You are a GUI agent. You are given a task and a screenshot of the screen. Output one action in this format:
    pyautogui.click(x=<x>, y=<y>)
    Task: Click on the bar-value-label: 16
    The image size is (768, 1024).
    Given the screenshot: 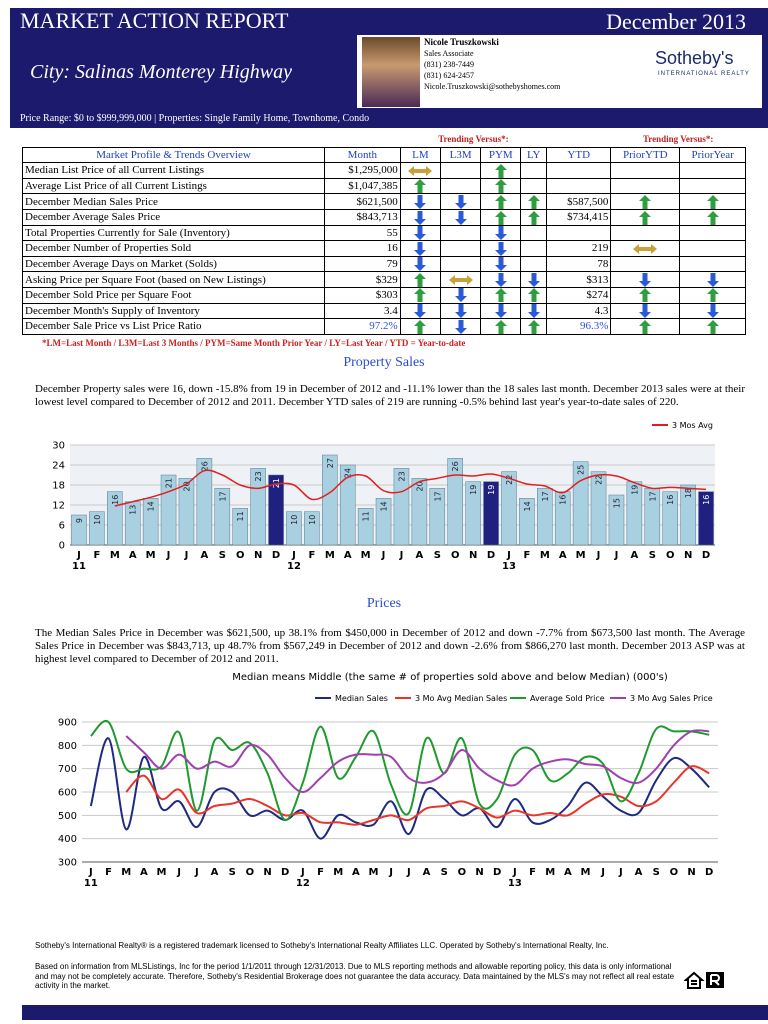 What is the action you would take?
    pyautogui.click(x=563, y=500)
    